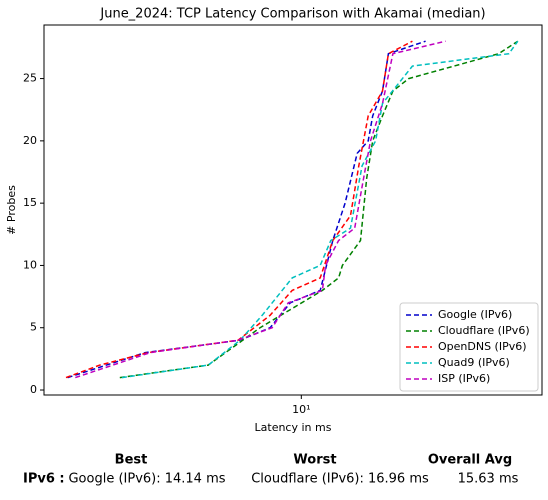  What do you see at coordinates (488, 479) in the screenshot?
I see `summary-cell: 15.63 ms` at bounding box center [488, 479].